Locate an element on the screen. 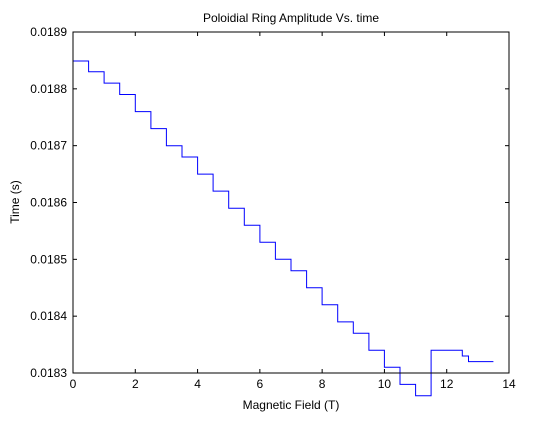 This screenshot has width=560, height=425. y-tick-label: 0.0188 is located at coordinates (48, 89).